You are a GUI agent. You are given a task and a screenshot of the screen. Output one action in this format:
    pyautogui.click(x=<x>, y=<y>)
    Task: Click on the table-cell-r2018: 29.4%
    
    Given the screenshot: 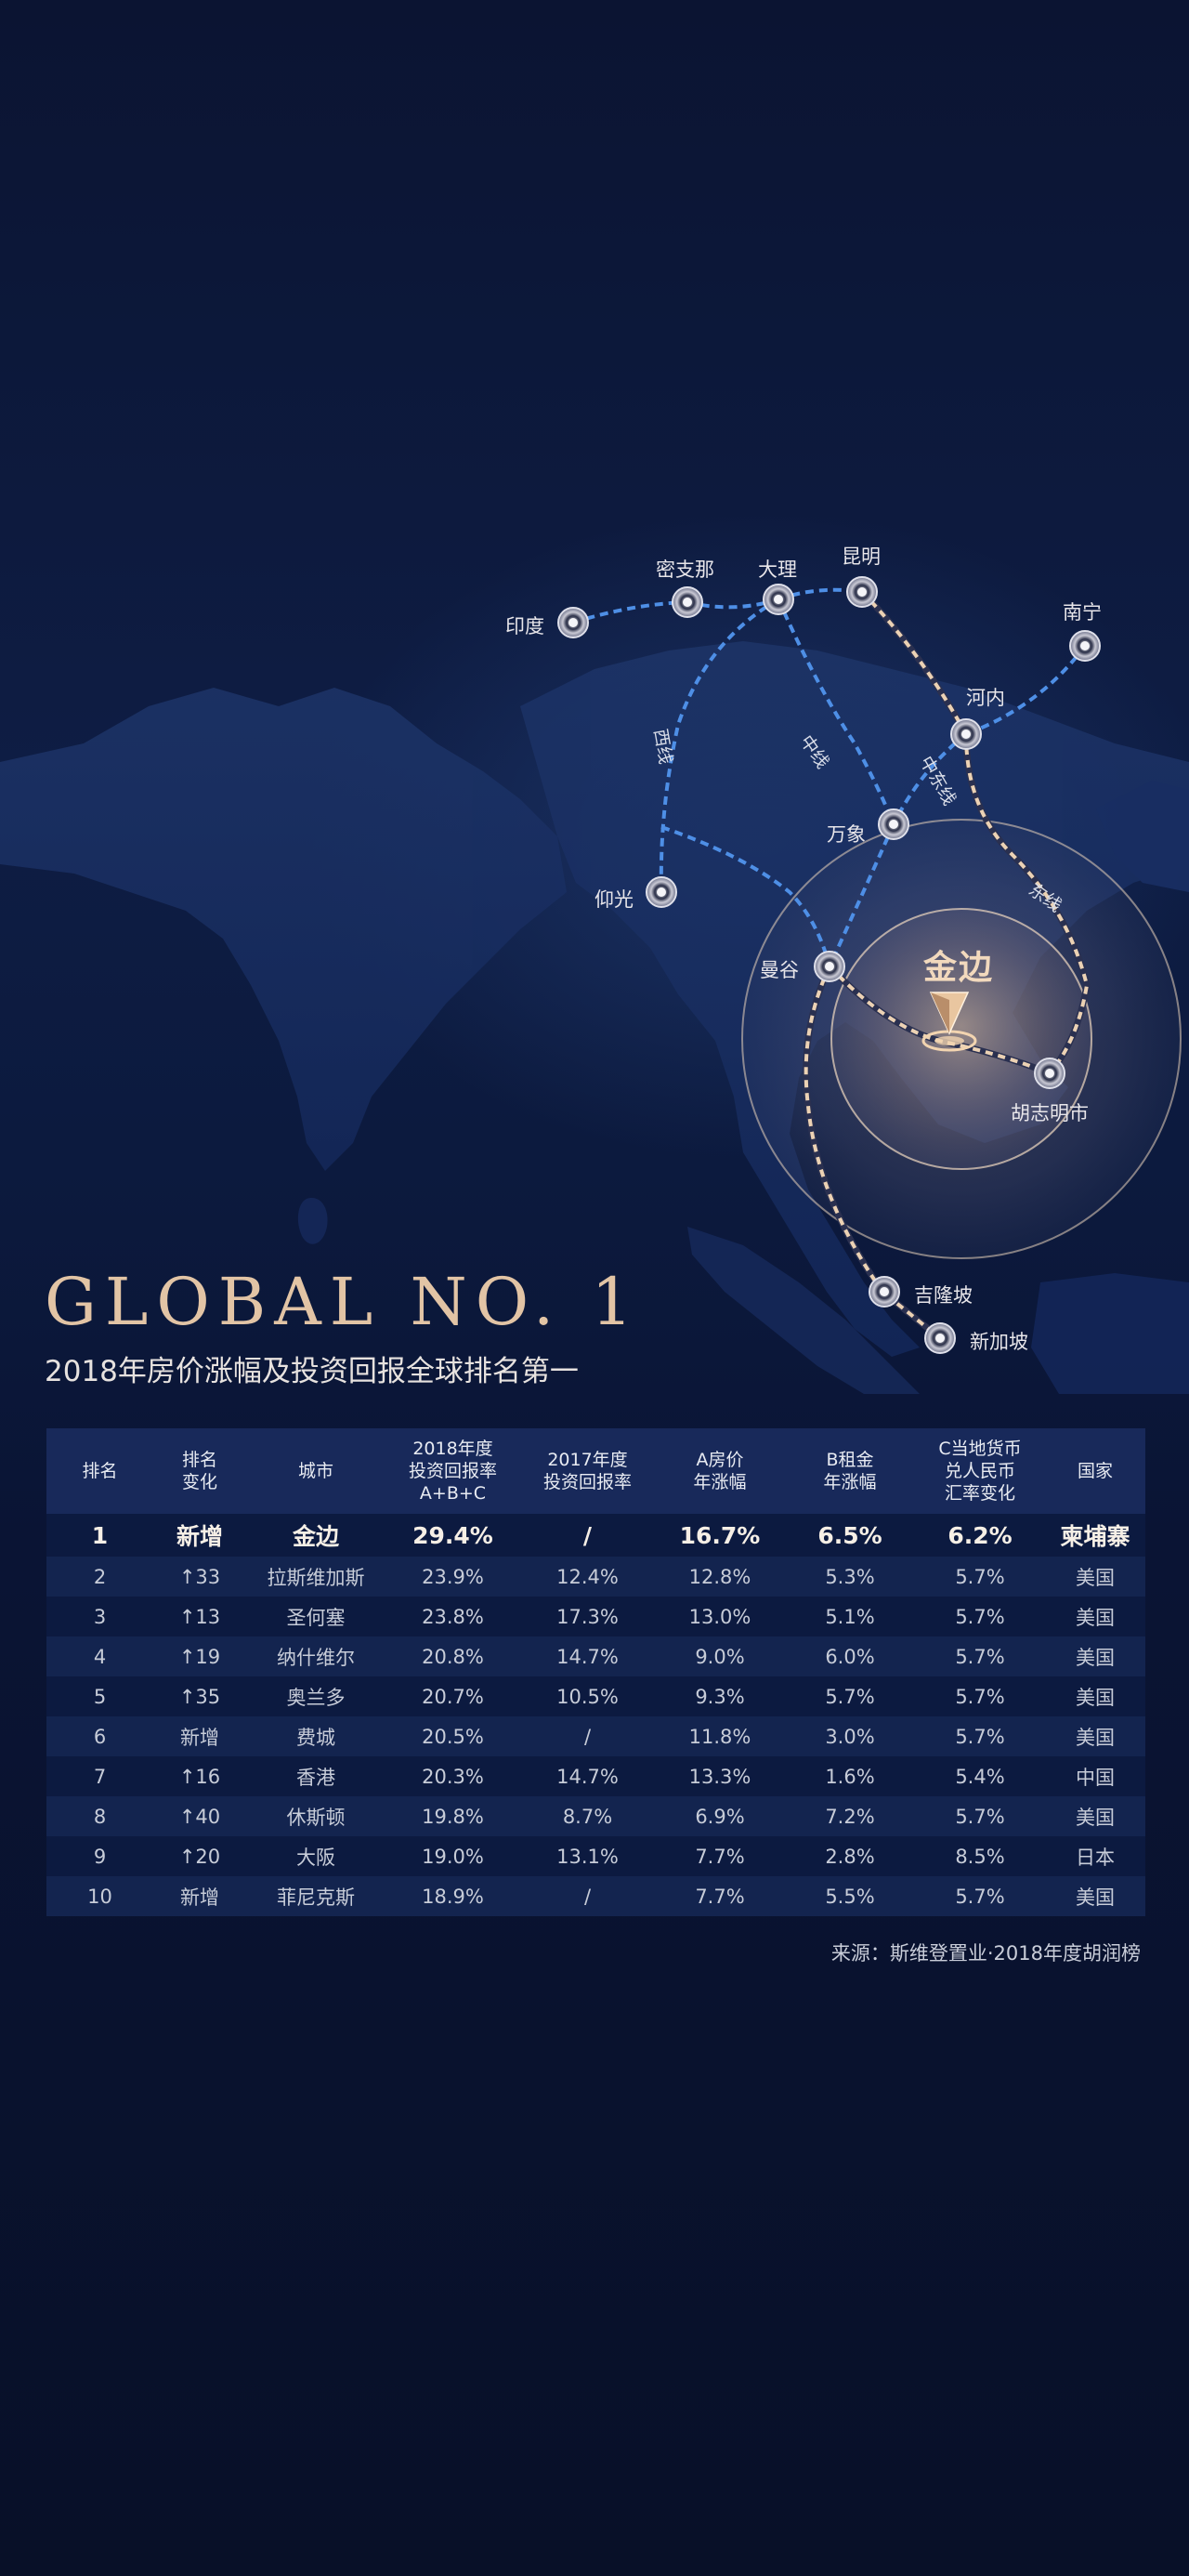 What is the action you would take?
    pyautogui.click(x=452, y=1535)
    